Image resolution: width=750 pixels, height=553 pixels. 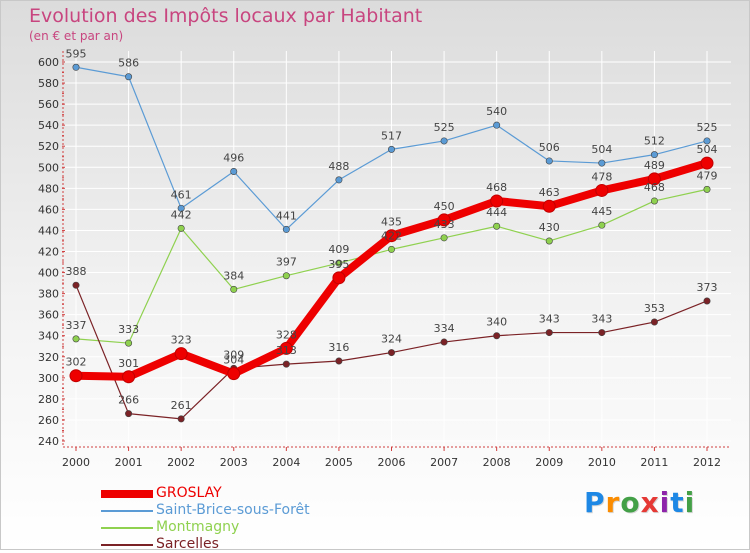 What do you see at coordinates (549, 192) in the screenshot?
I see `data-label: 463` at bounding box center [549, 192].